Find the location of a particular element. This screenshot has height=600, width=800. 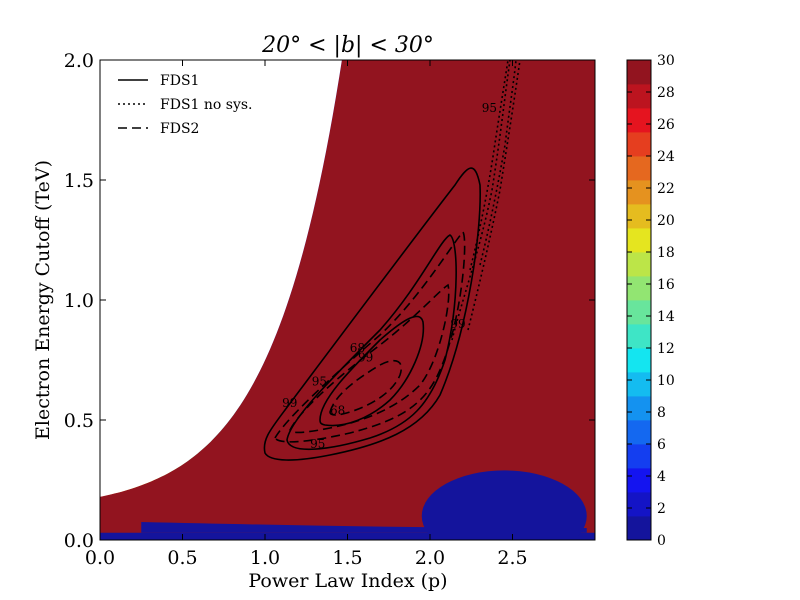

colorbar-tick-label: 2 is located at coordinates (661, 509).